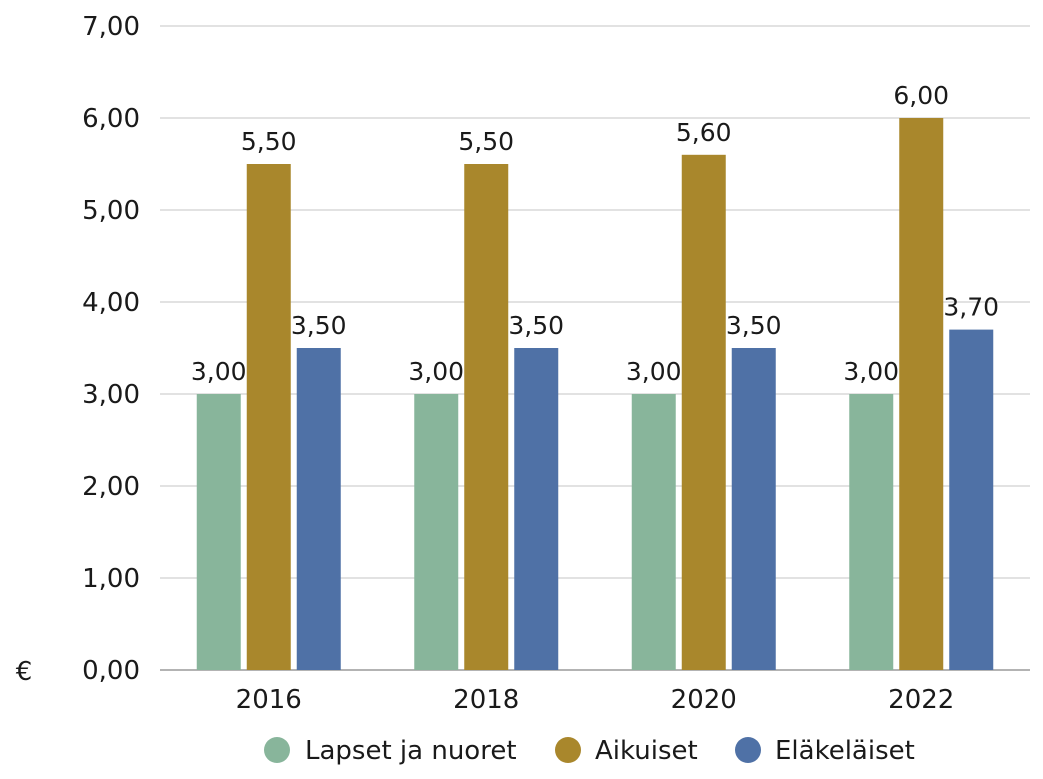 The image size is (1043, 779). I want to click on data-label: 5,60, so click(704, 132).